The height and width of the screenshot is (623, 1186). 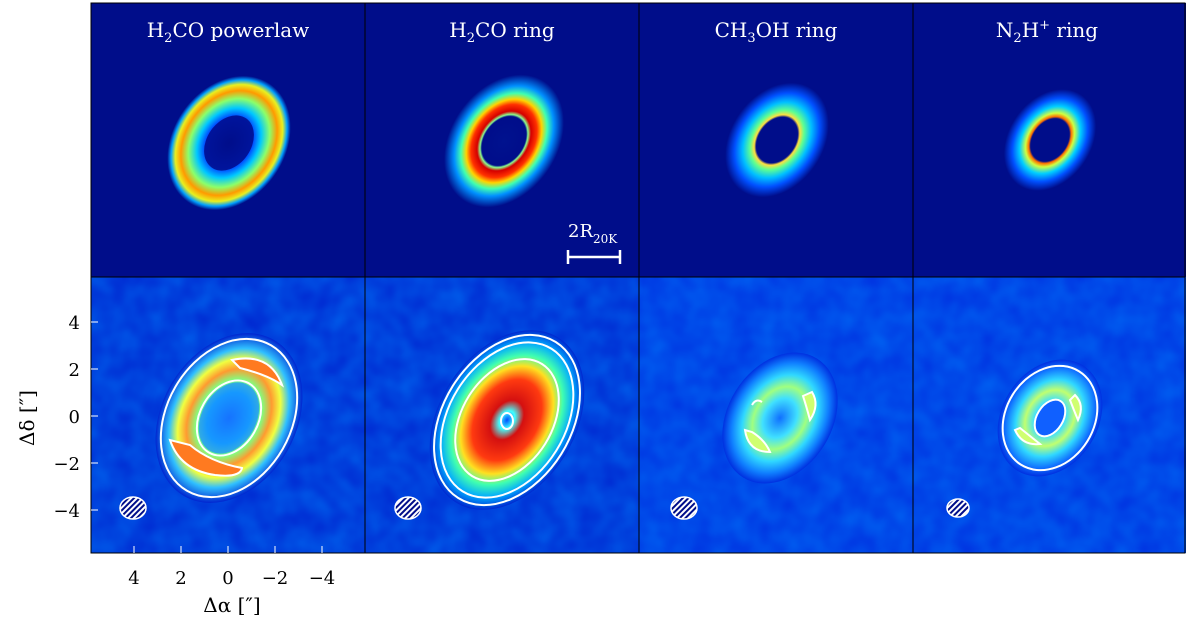 What do you see at coordinates (1049, 415) in the screenshot?
I see `panel-n2h-ring-image` at bounding box center [1049, 415].